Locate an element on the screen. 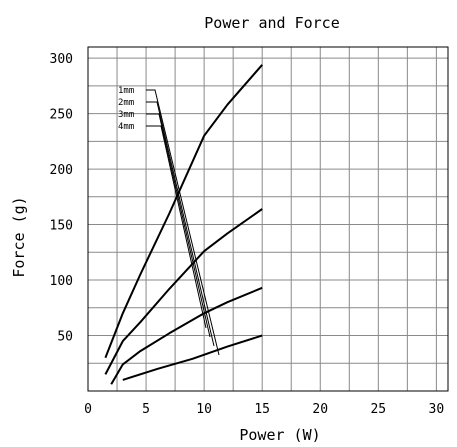 The image size is (457, 447). series-line-3mm is located at coordinates (186, 335).